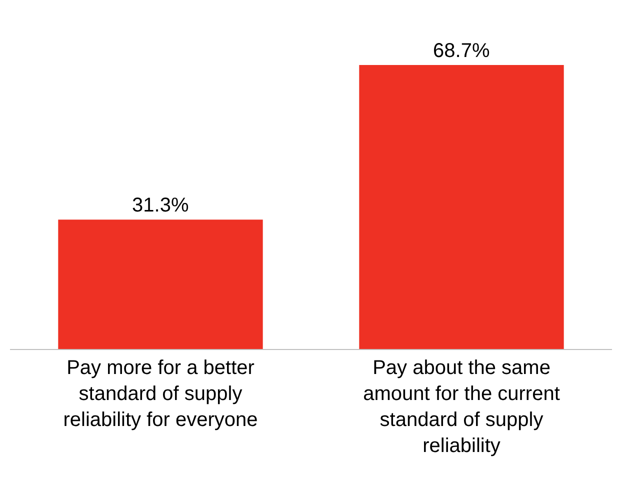 The width and height of the screenshot is (624, 491). I want to click on x-tick-label: Pay more for a better standard of supply reliability for everyone, so click(160, 394).